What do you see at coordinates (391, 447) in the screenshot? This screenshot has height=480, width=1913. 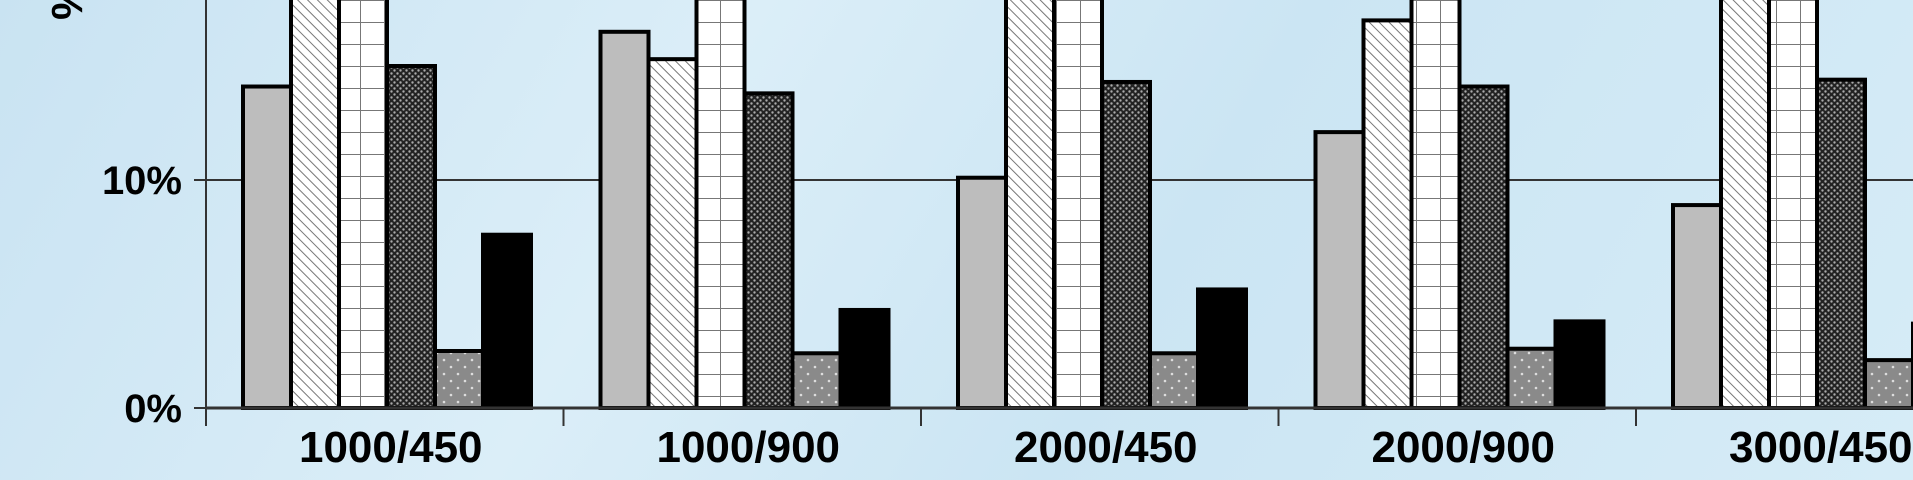 I see `x-tick-label: 1000/450` at bounding box center [391, 447].